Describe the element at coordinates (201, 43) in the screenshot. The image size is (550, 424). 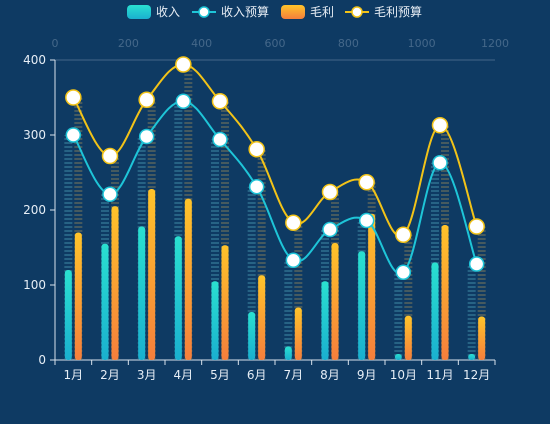
I see `top-axis-tick-label: 400` at that location.